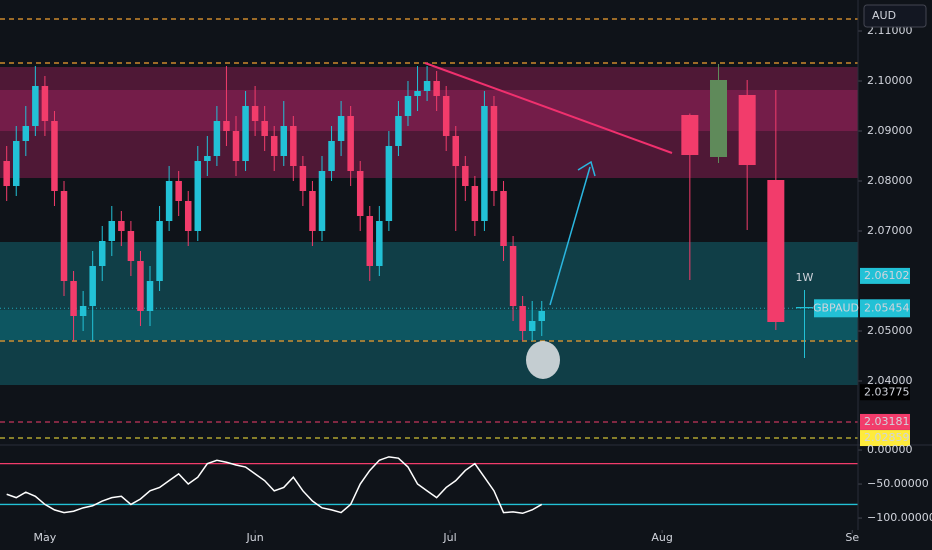 Image resolution: width=932 pixels, height=550 pixels. I want to click on price-label: 2.05454, so click(887, 307).